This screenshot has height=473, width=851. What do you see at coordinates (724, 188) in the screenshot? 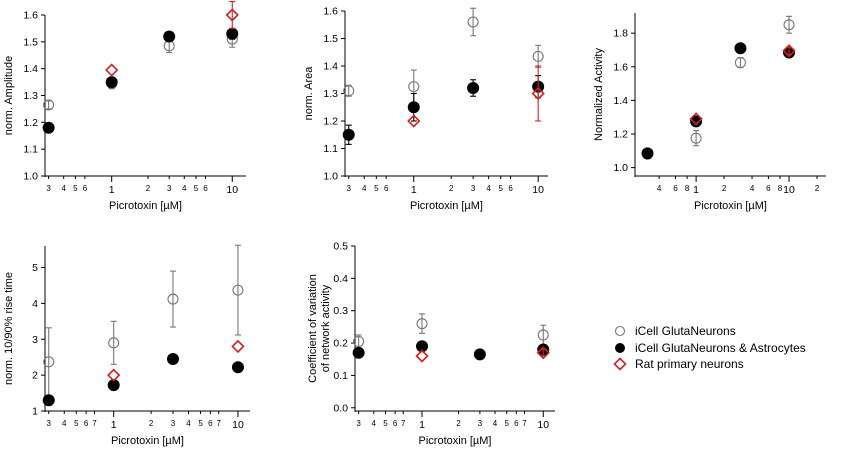
I see `x-minor-tick-label: 2` at bounding box center [724, 188].